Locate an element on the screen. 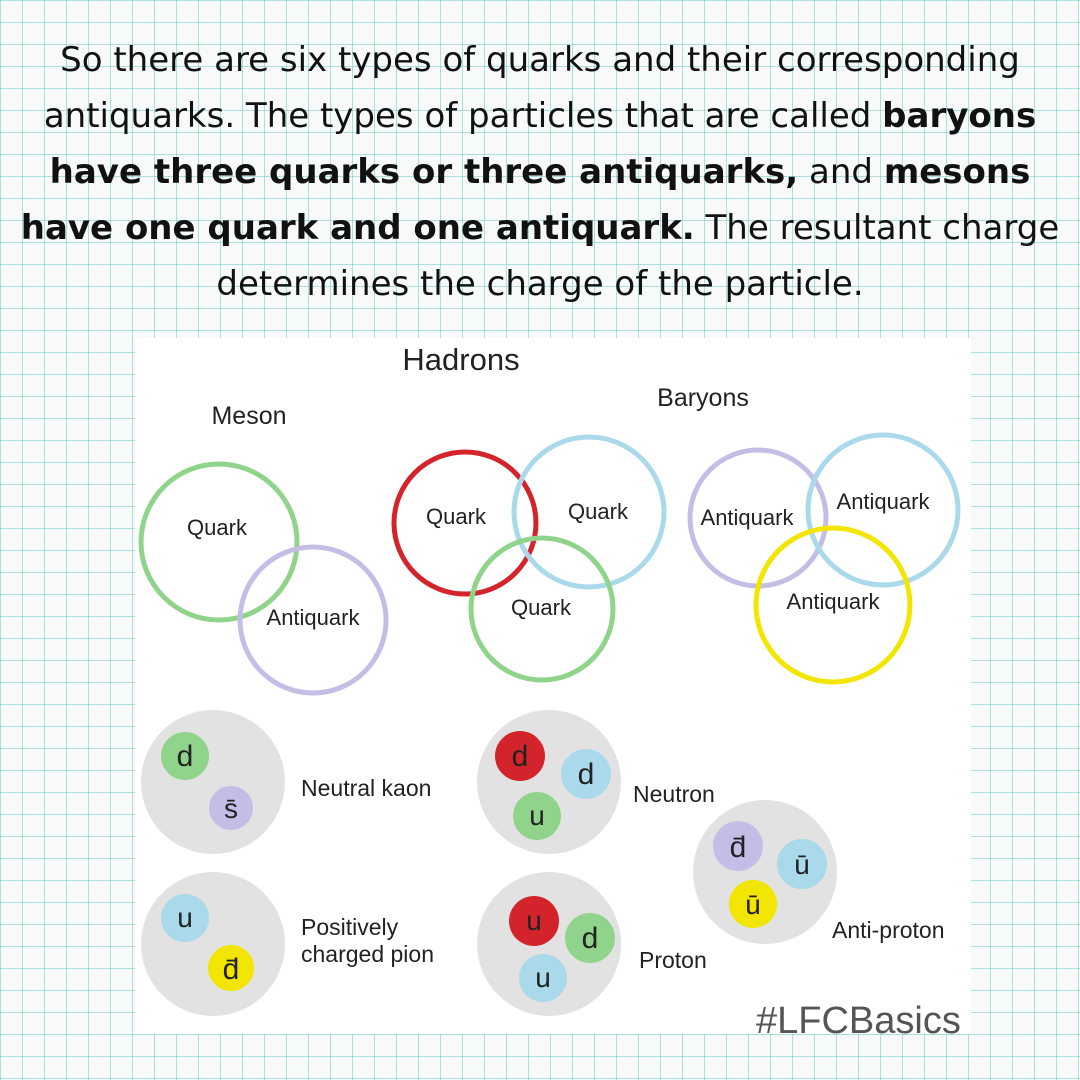 The height and width of the screenshot is (1080, 1080). meson-heading: Meson is located at coordinates (248, 416).